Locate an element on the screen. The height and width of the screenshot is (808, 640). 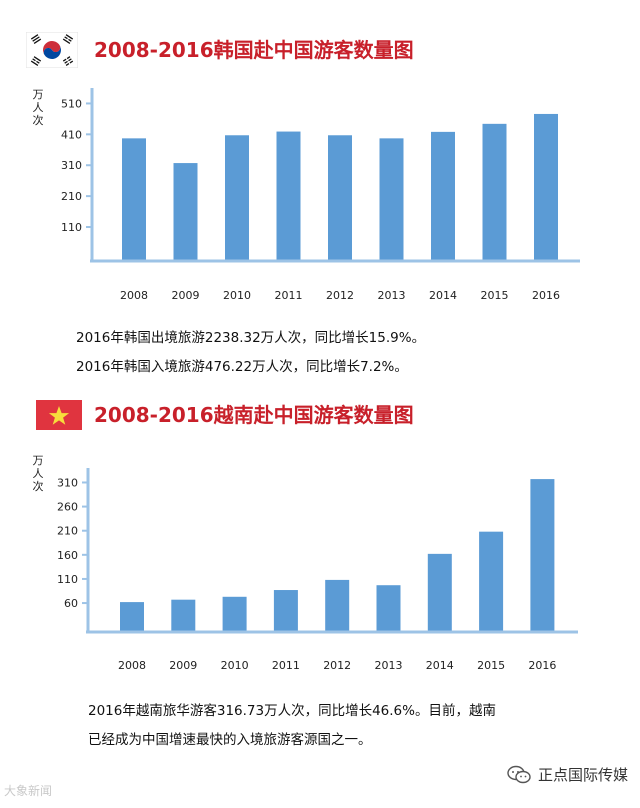
watermark: 大象新闻 is located at coordinates (28, 791).